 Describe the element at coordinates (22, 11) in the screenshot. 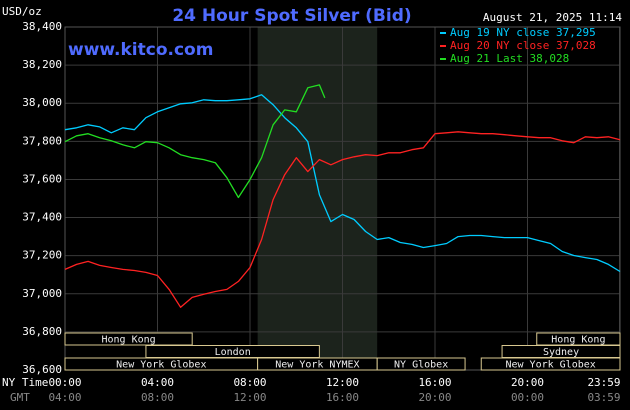

I see `y-unit: USD/oz` at that location.